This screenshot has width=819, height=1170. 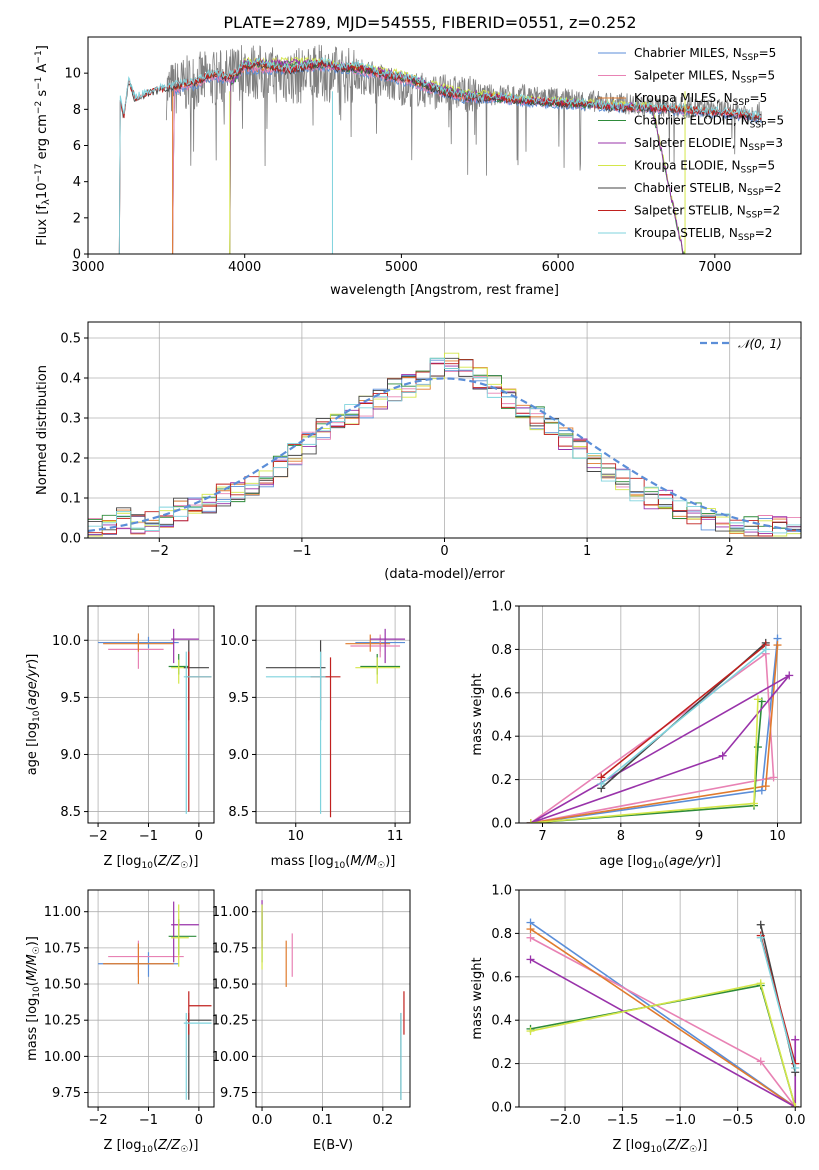 I want to click on label-part: −1, so click(x=39, y=56).